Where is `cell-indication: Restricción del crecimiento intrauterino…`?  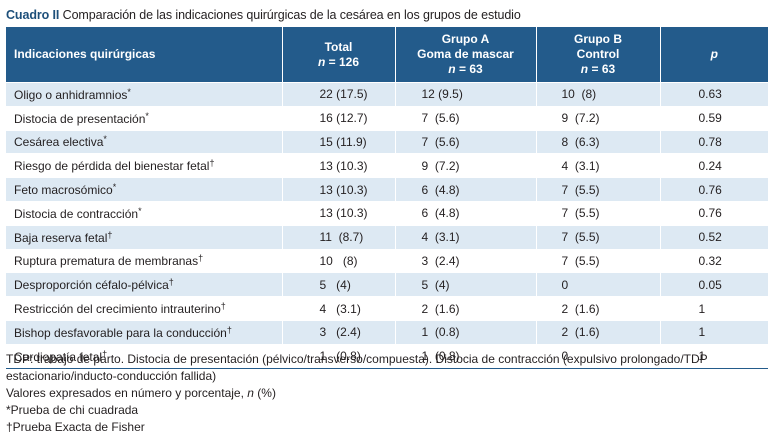
cell-indication: Restricción del crecimiento intrauterino… is located at coordinates (144, 308).